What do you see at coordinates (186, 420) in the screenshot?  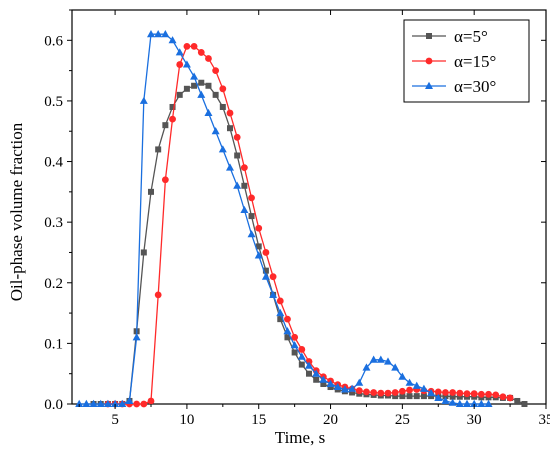 I see `x-tick-label: 10` at bounding box center [186, 420].